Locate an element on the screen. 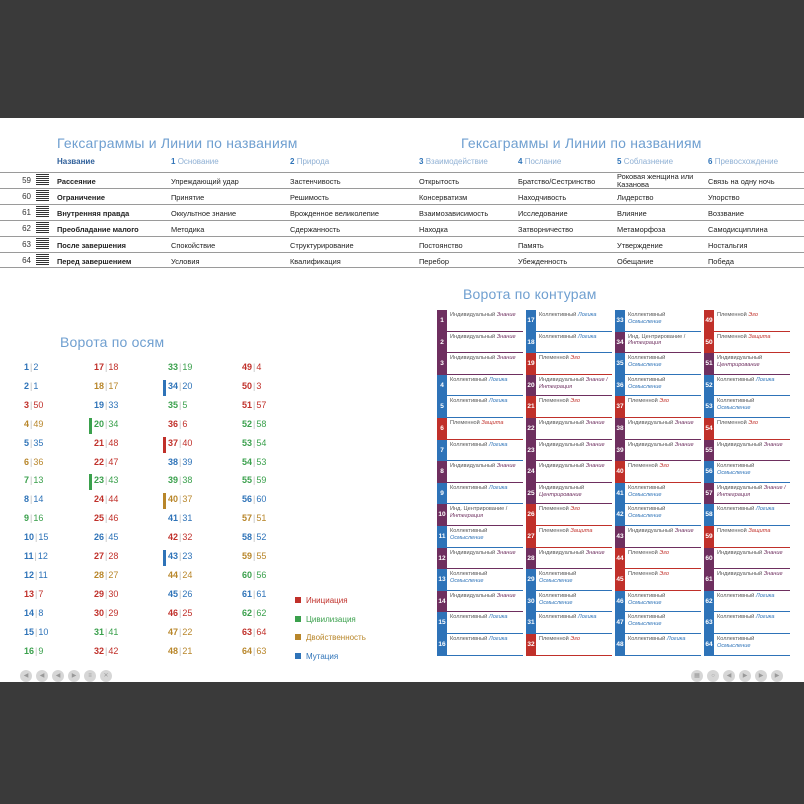 The width and height of the screenshot is (804, 804). last-page-icon: ▶ is located at coordinates (777, 676).